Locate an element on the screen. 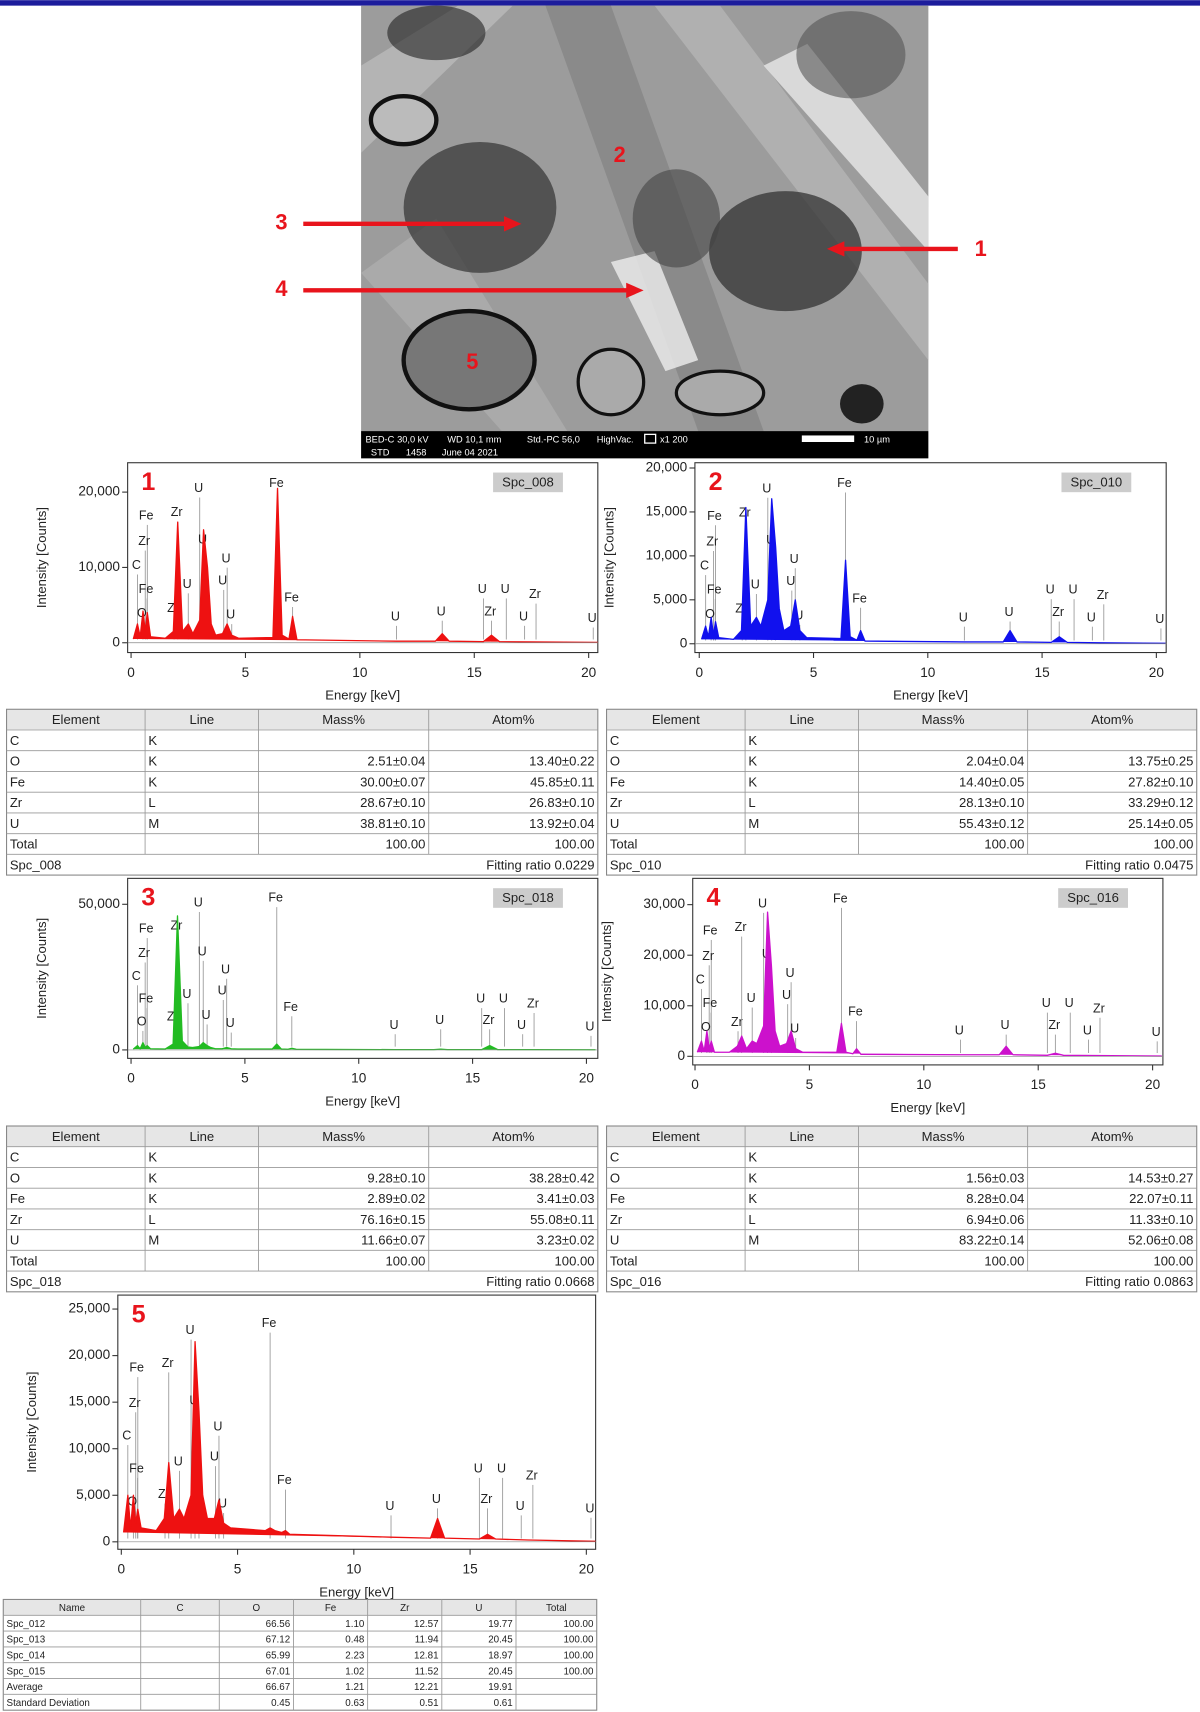 This screenshot has height=1712, width=1200. table-cell: K is located at coordinates (152, 781).